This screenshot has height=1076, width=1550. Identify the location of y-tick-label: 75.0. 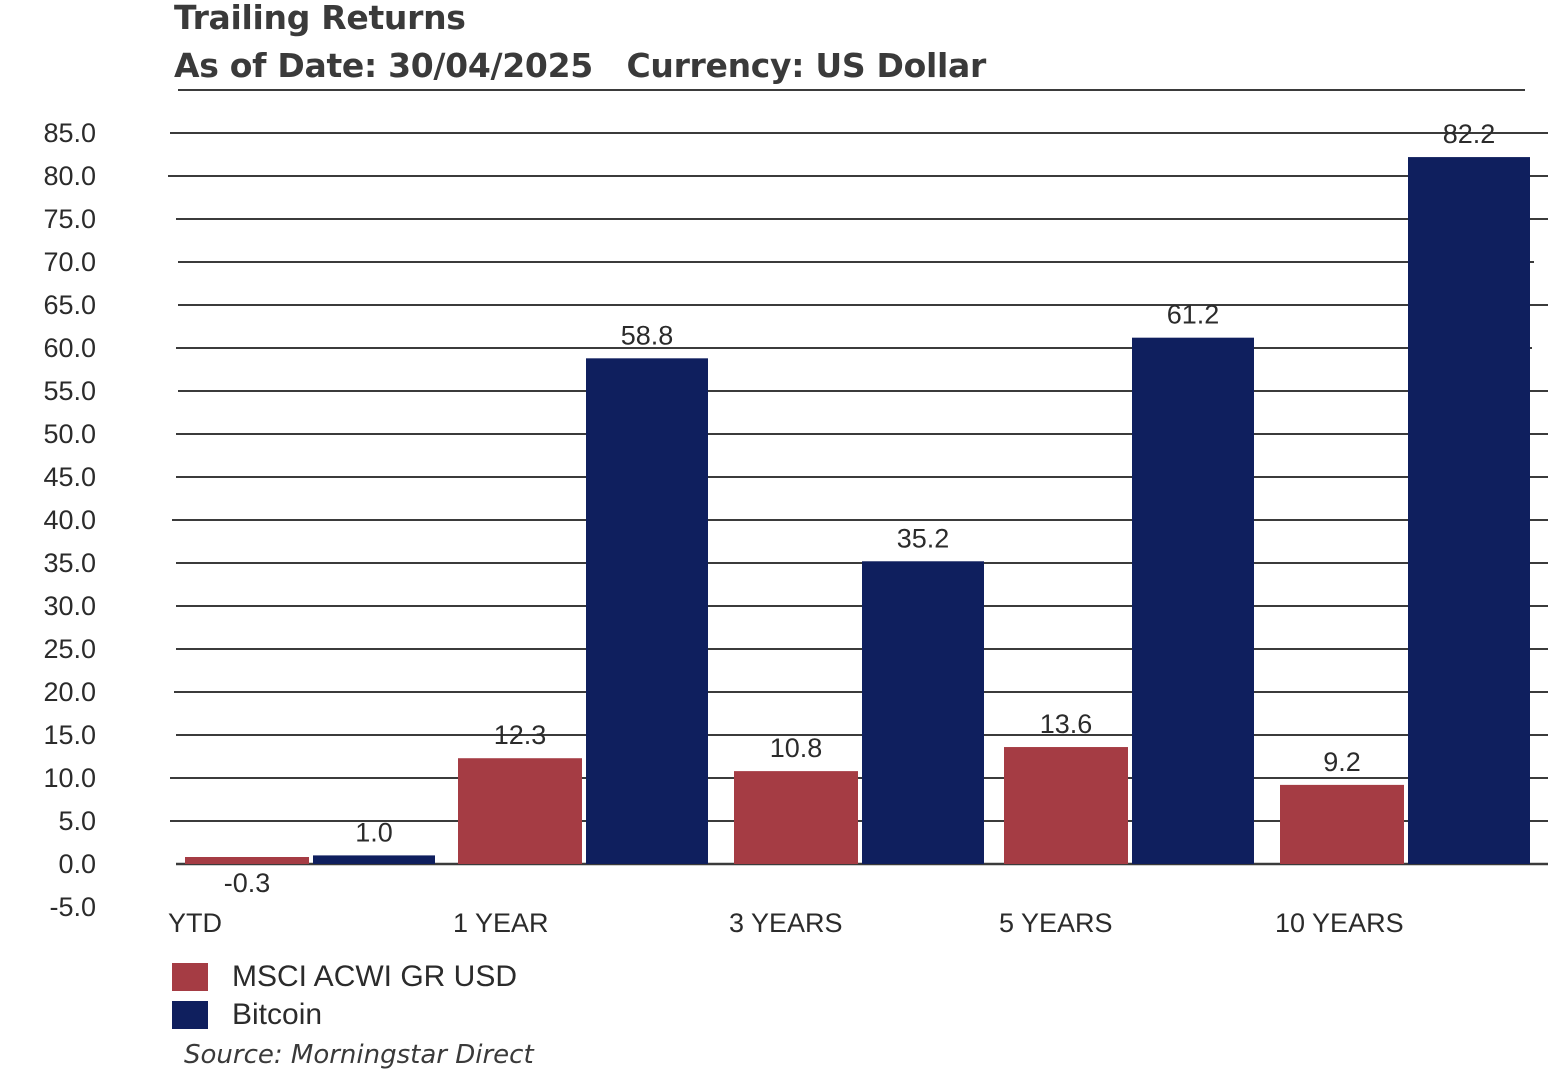
(69, 219).